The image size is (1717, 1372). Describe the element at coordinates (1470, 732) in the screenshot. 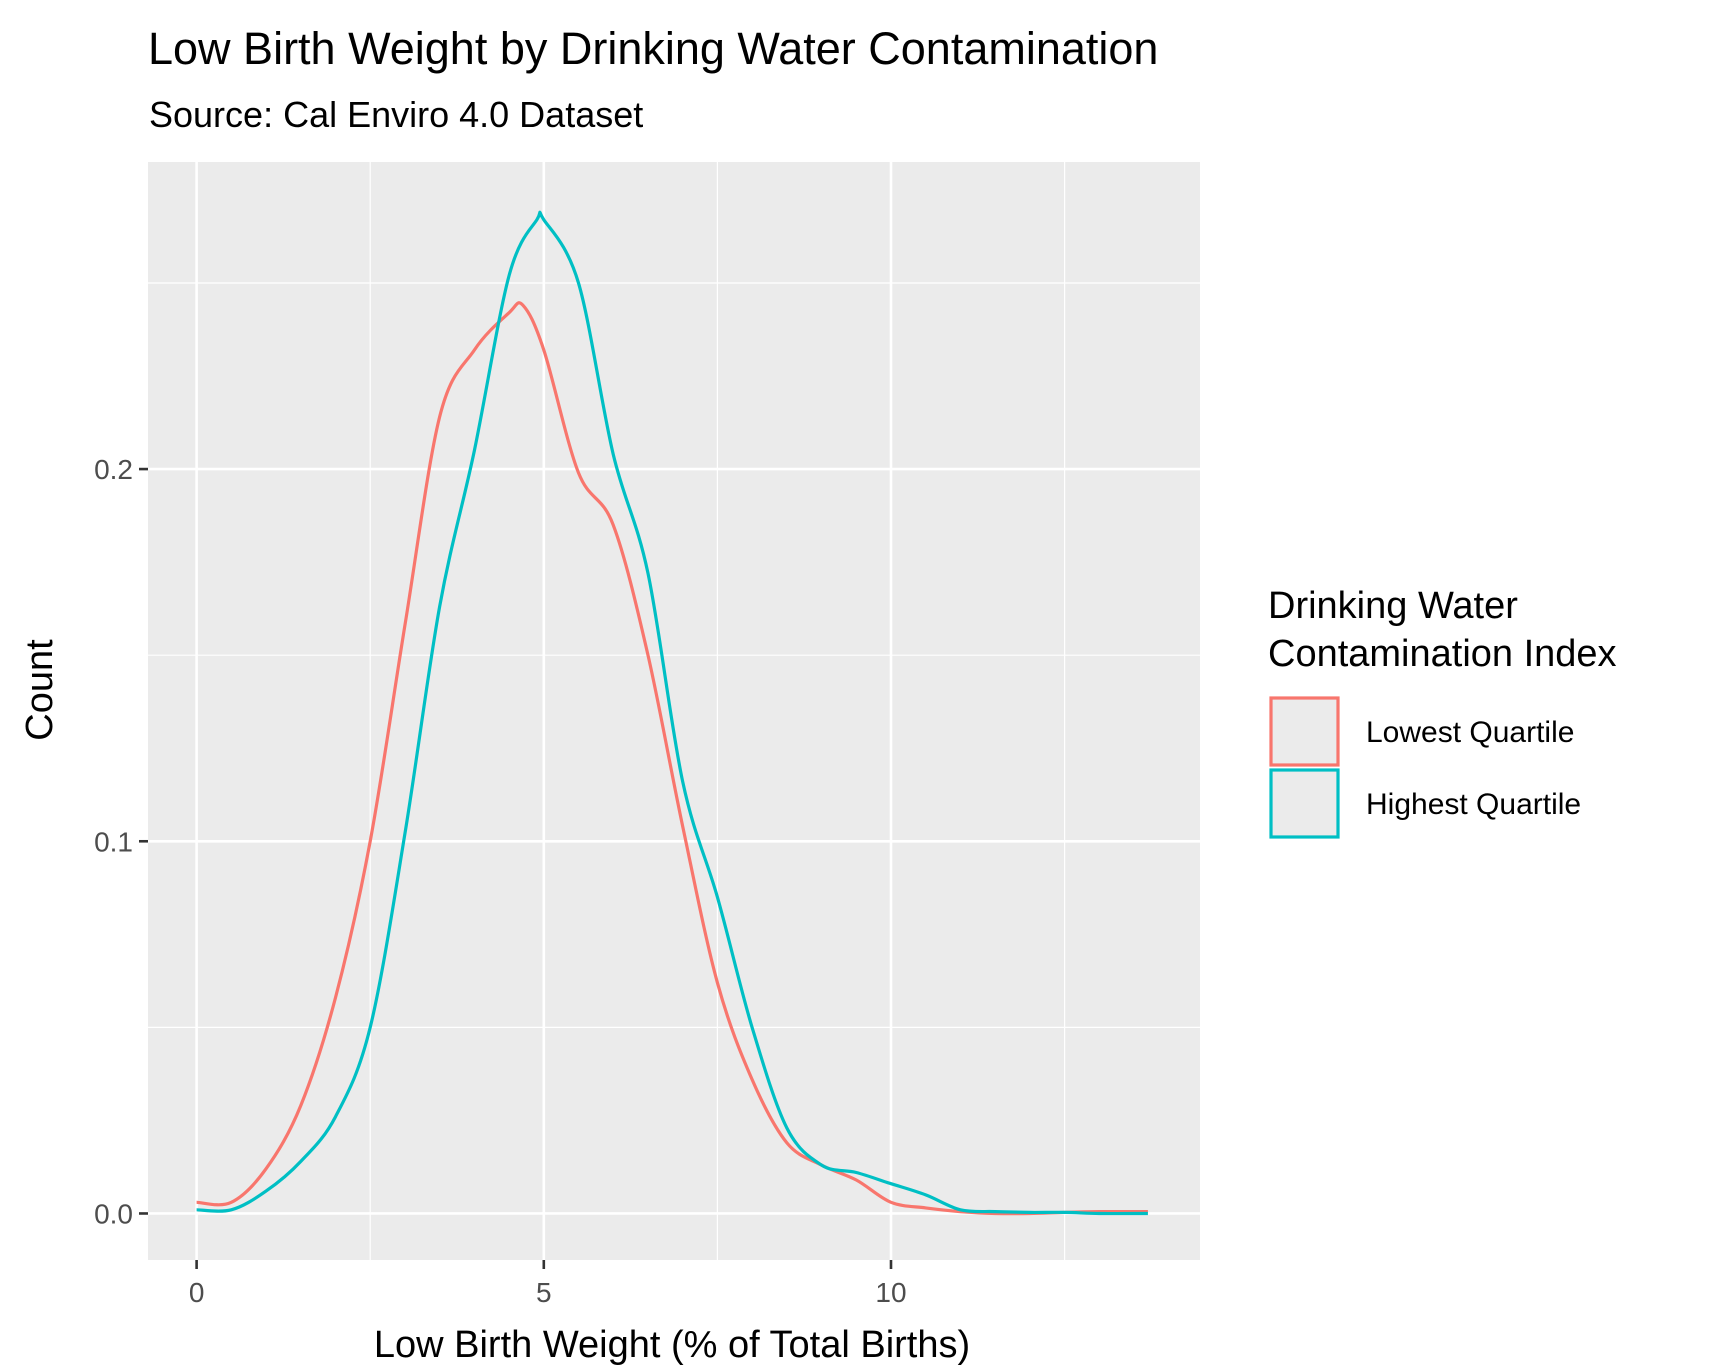

I see `legend-key-label: Lowest Quartile` at that location.